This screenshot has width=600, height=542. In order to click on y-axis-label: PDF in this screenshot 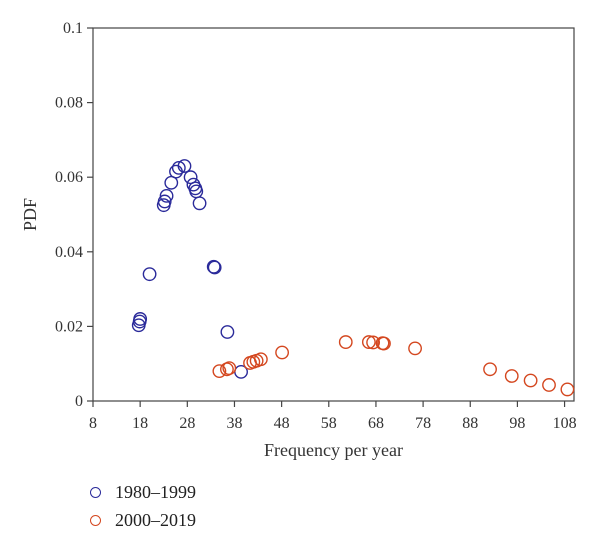, I will do `click(30, 214)`.